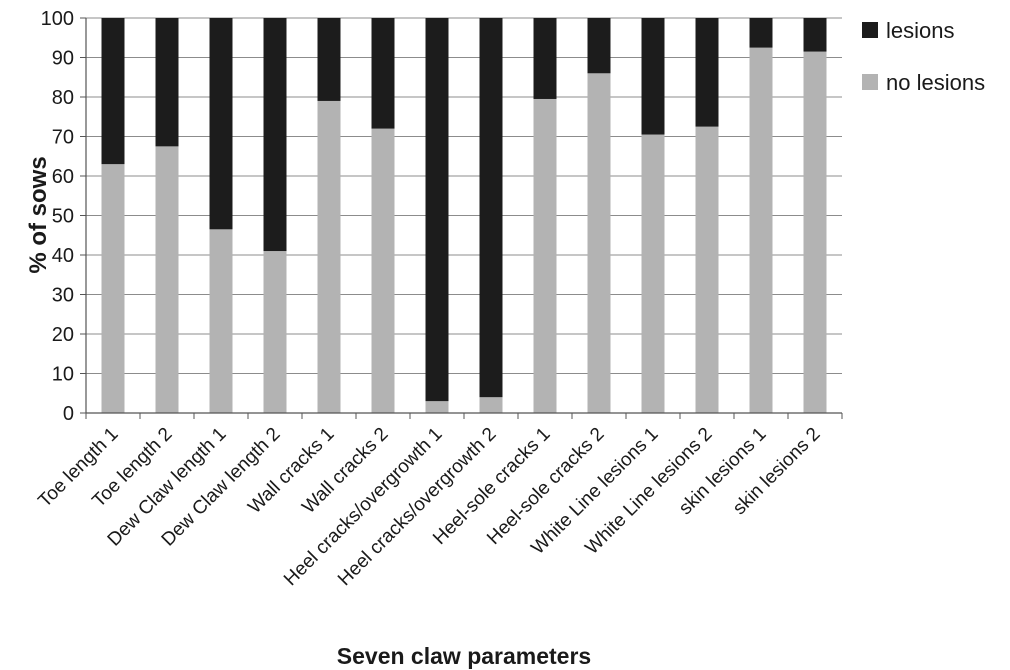  What do you see at coordinates (63, 98) in the screenshot?
I see `y-tick-label: 80` at bounding box center [63, 98].